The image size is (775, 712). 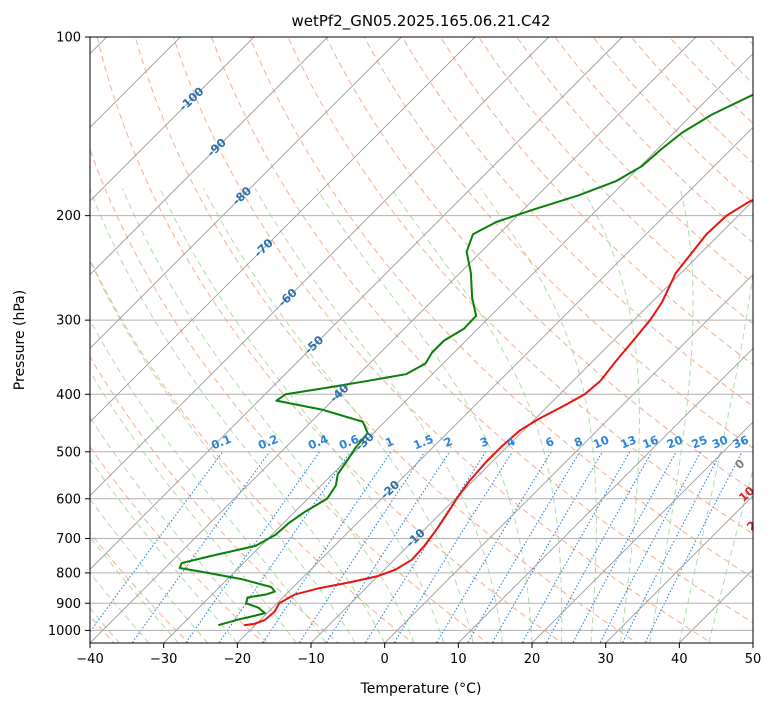 I want to click on x-tick-label: 0, so click(x=385, y=659).